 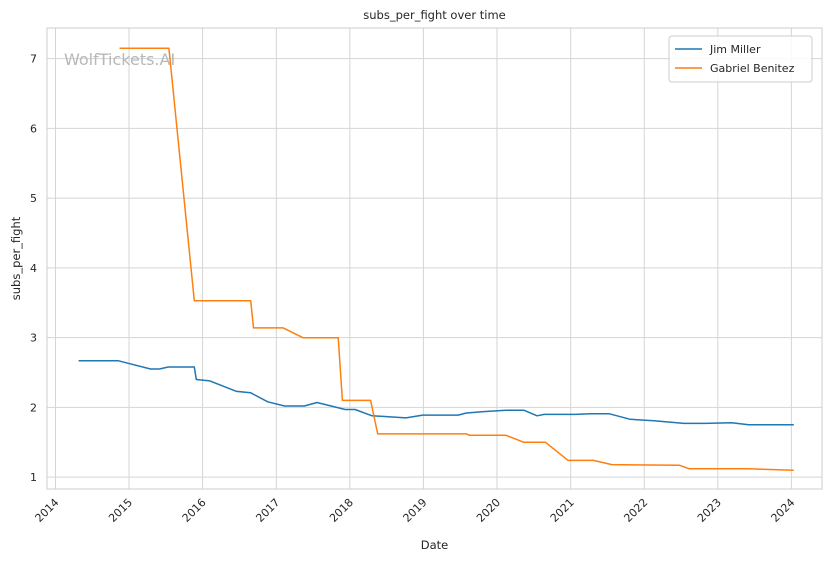 What do you see at coordinates (752, 68) in the screenshot?
I see `legend-label: Gabriel Benitez` at bounding box center [752, 68].